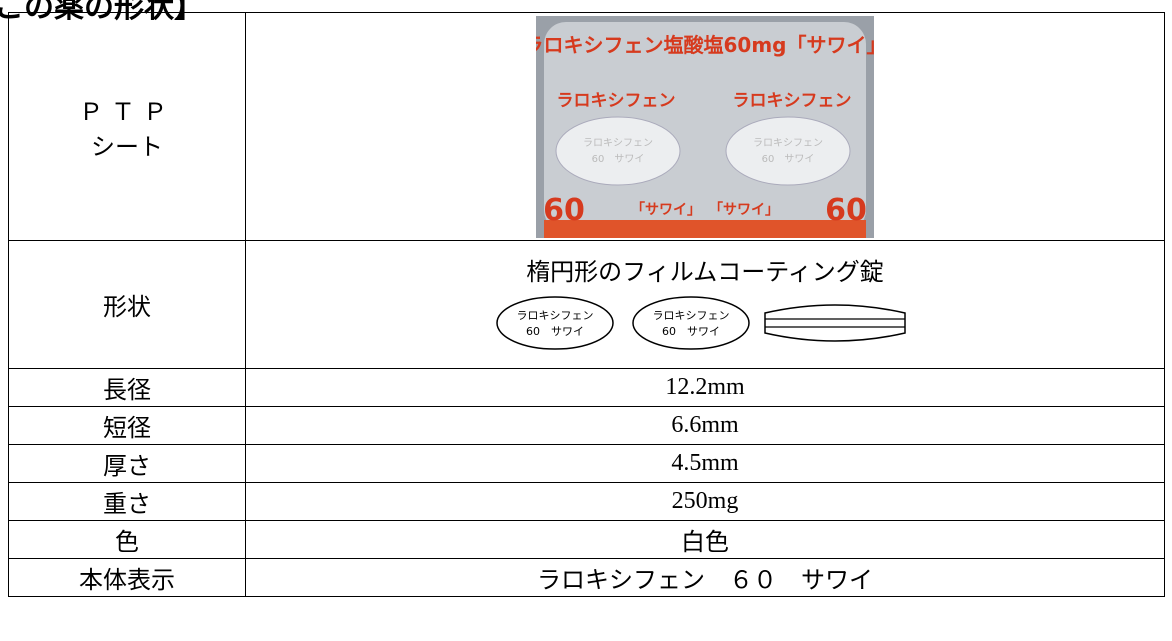 This screenshot has width=1172, height=641. What do you see at coordinates (705, 539) in the screenshot?
I see `row-value: 白色` at bounding box center [705, 539].